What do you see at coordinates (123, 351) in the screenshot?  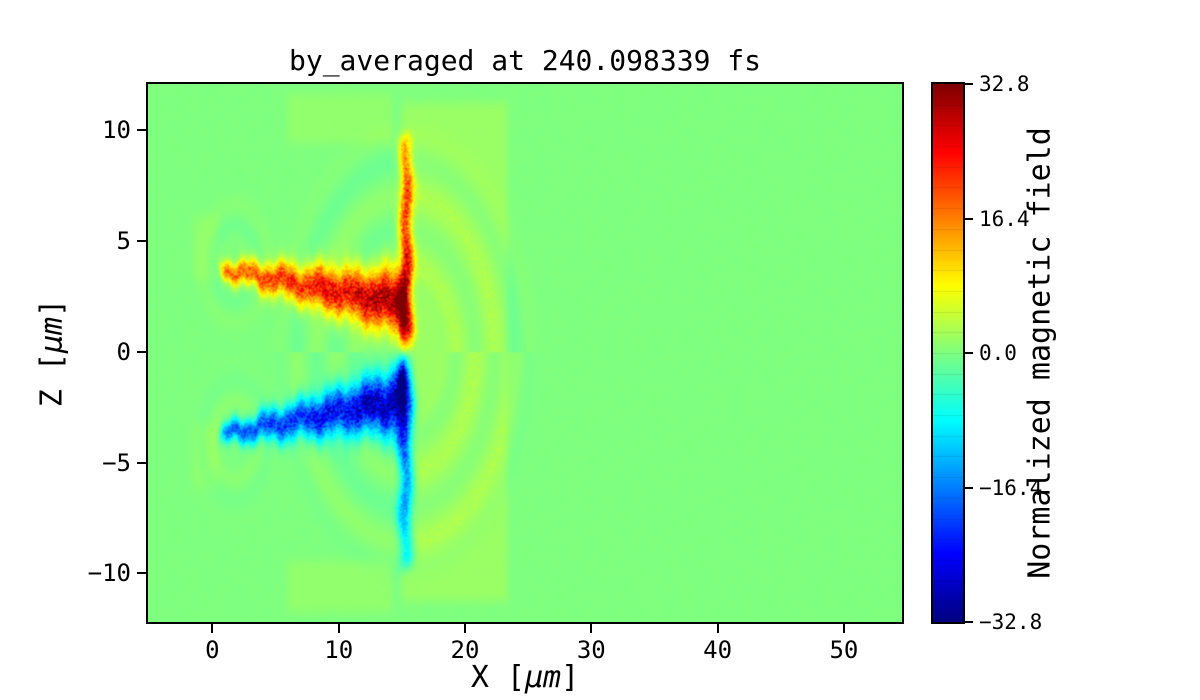 I see `y-tick-label: 0` at bounding box center [123, 351].